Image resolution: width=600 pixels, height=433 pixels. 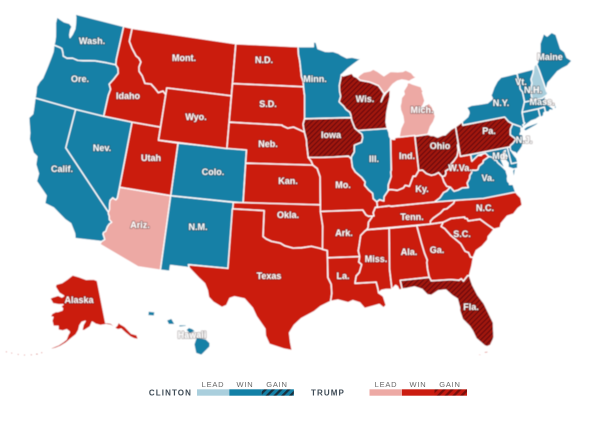 I want to click on svg-text: Hawaii, so click(x=192, y=335).